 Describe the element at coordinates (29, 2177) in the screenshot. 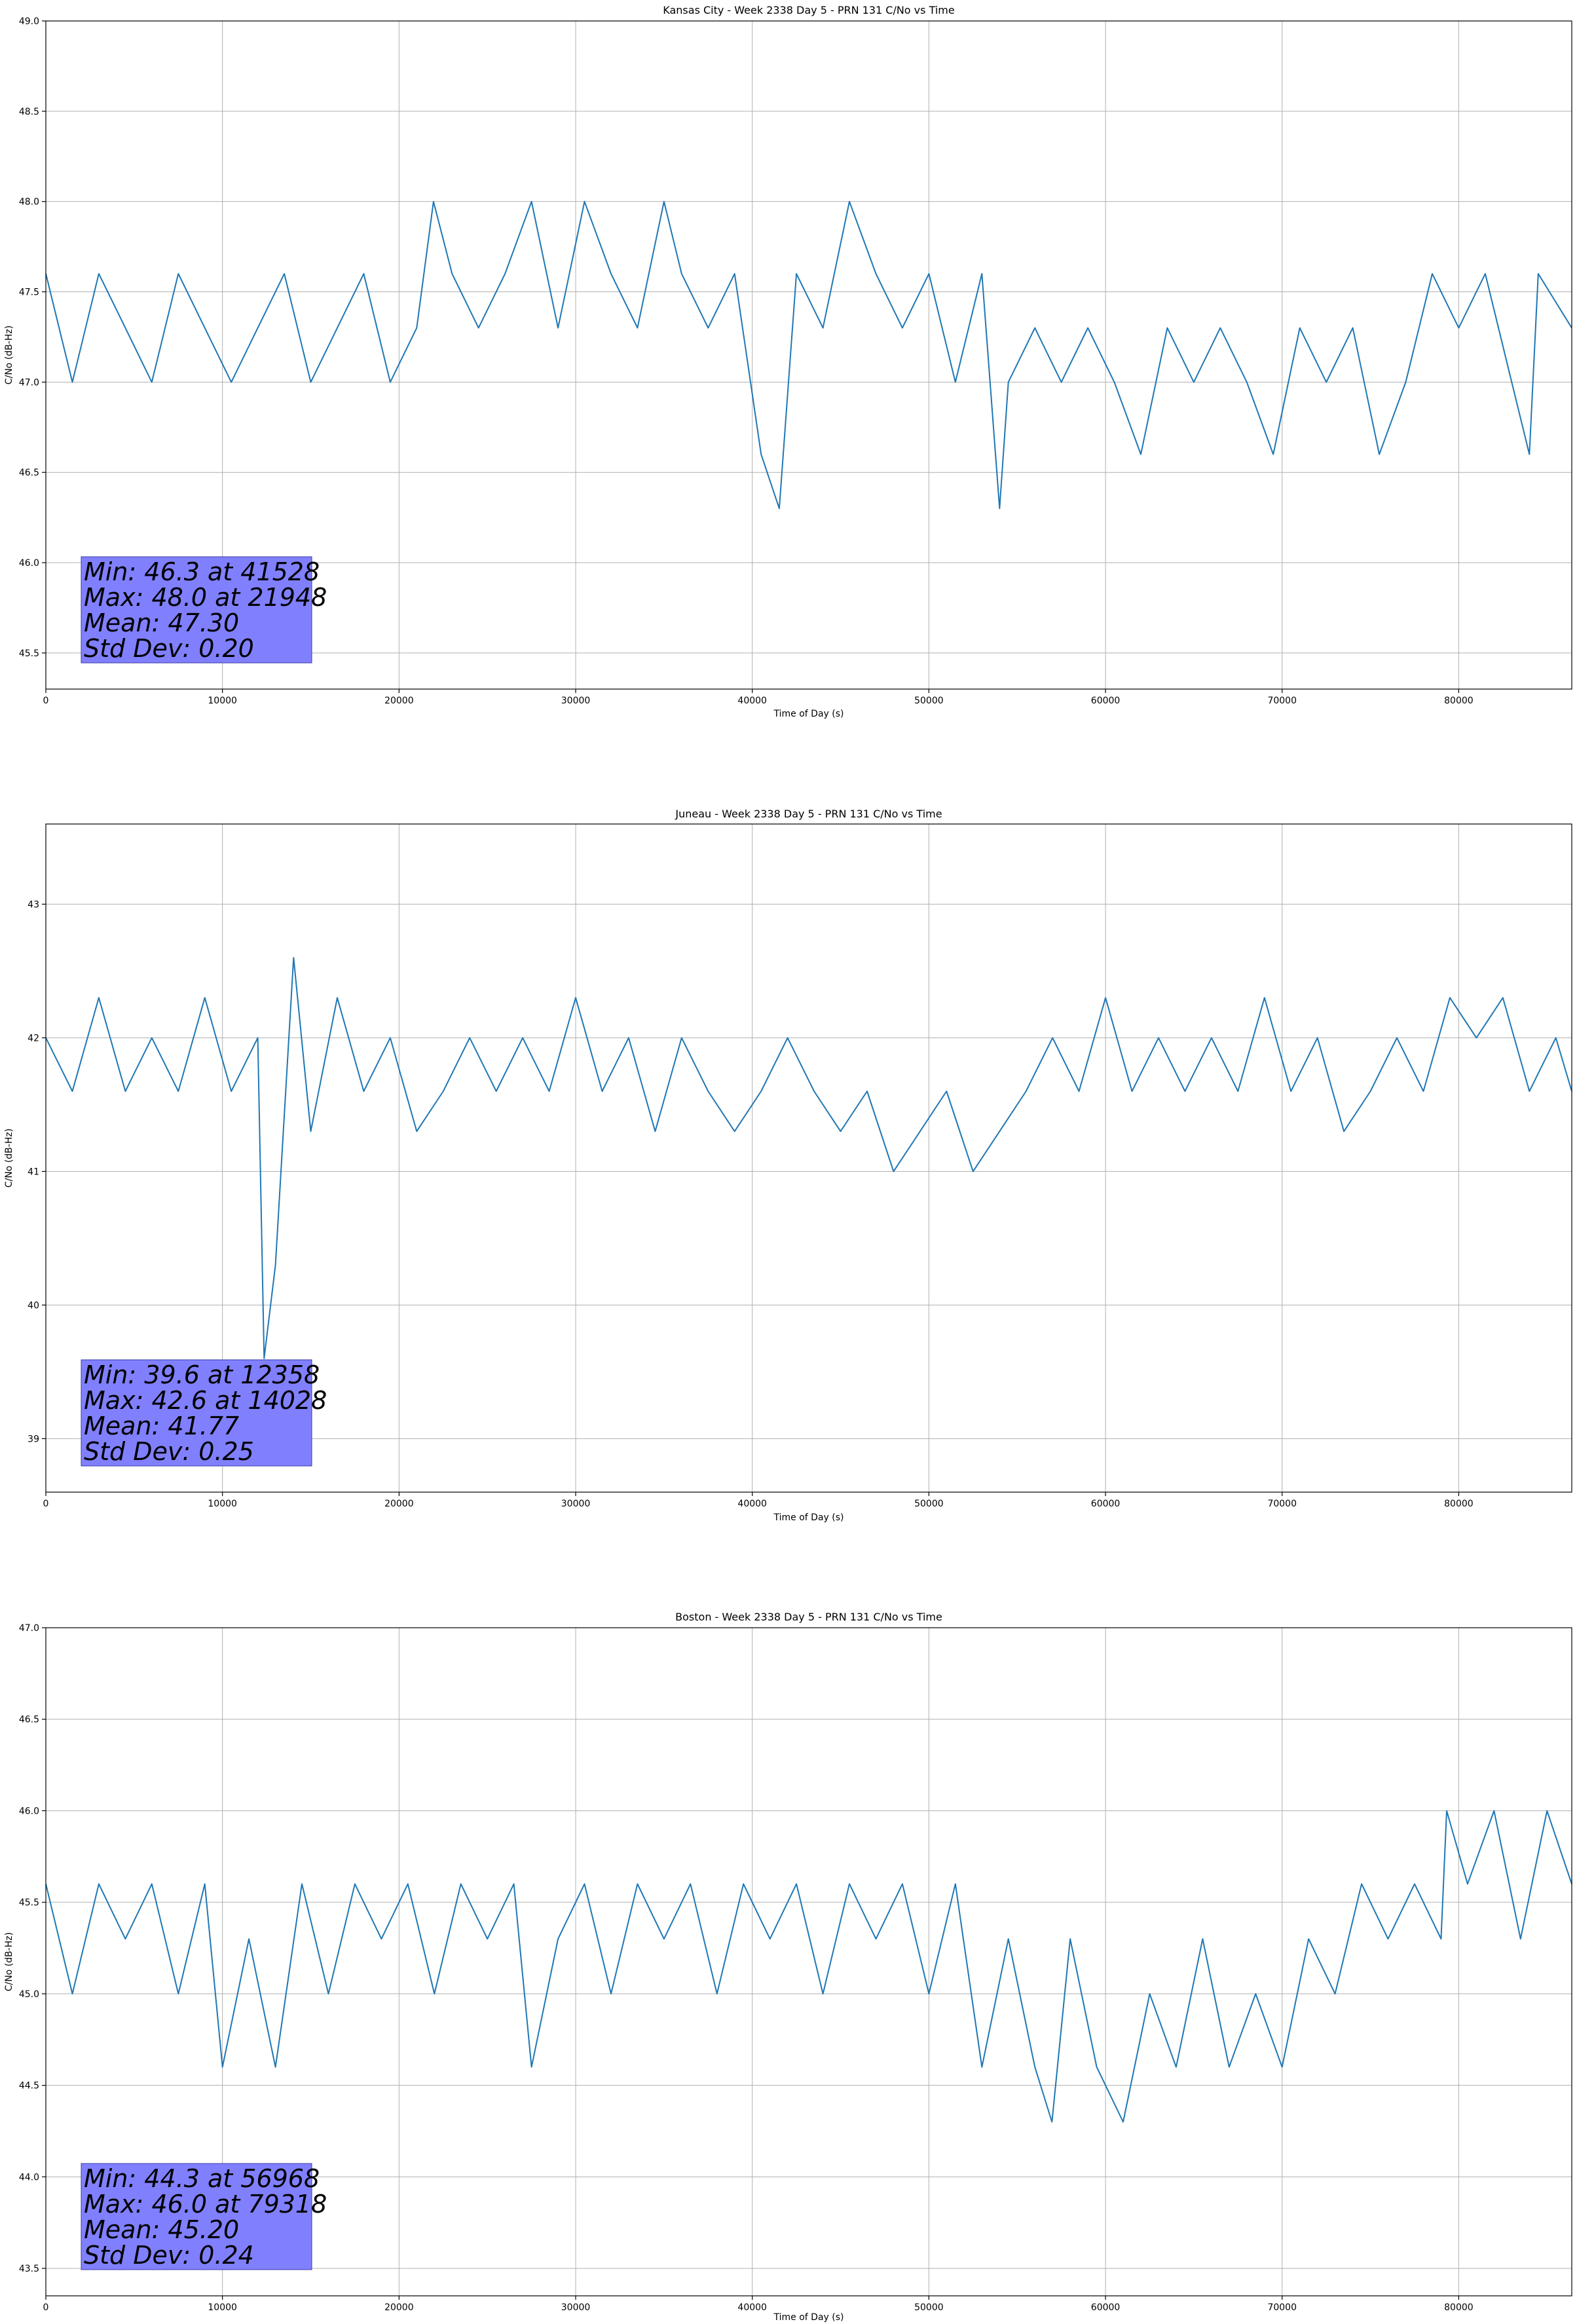

I see `chart-3-y-tick-label: 44.0` at that location.